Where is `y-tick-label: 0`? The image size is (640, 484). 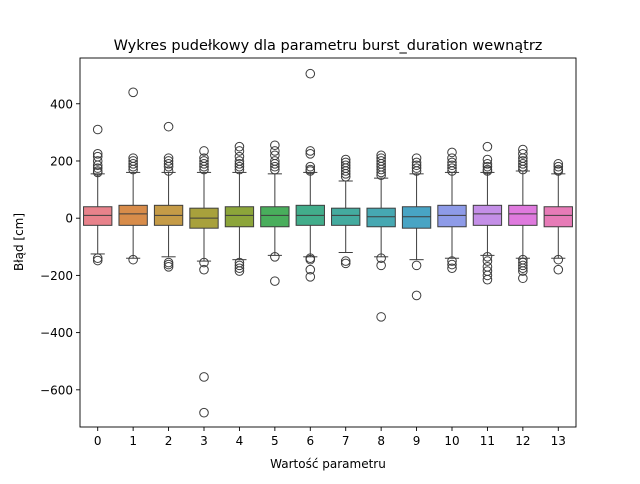 y-tick-label: 0 is located at coordinates (69, 219).